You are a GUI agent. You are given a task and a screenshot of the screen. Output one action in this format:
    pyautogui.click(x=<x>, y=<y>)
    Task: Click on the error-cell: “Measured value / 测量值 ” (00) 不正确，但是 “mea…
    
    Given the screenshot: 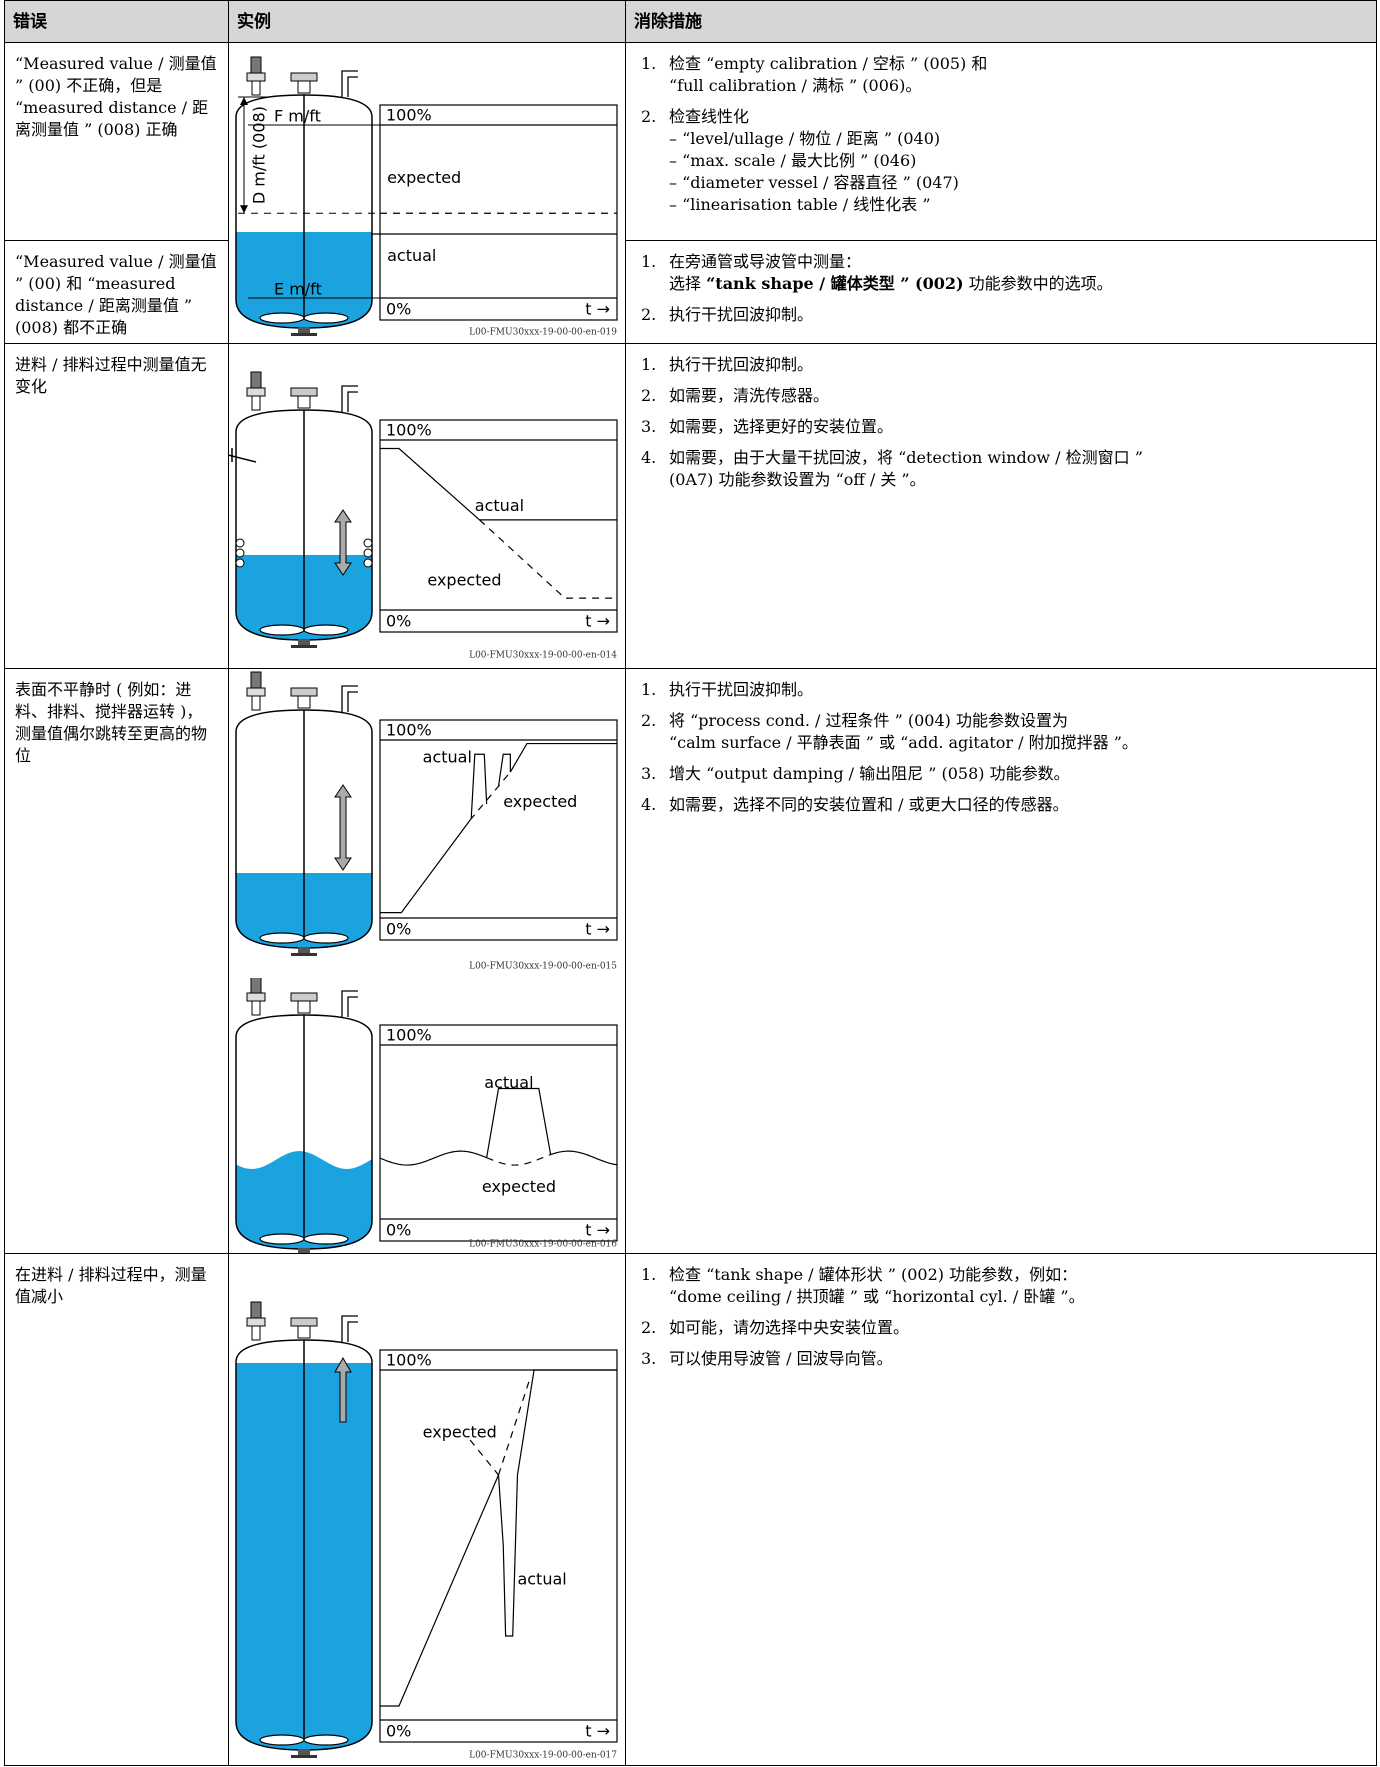 What is the action you would take?
    pyautogui.click(x=116, y=141)
    